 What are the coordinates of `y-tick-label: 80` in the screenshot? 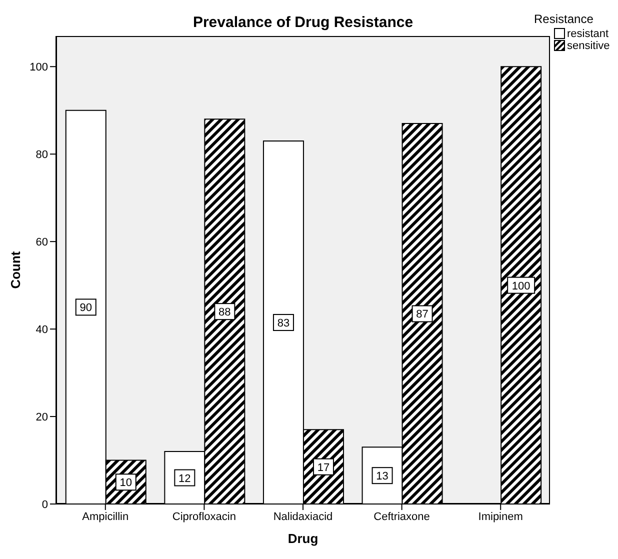 It's located at (42, 155).